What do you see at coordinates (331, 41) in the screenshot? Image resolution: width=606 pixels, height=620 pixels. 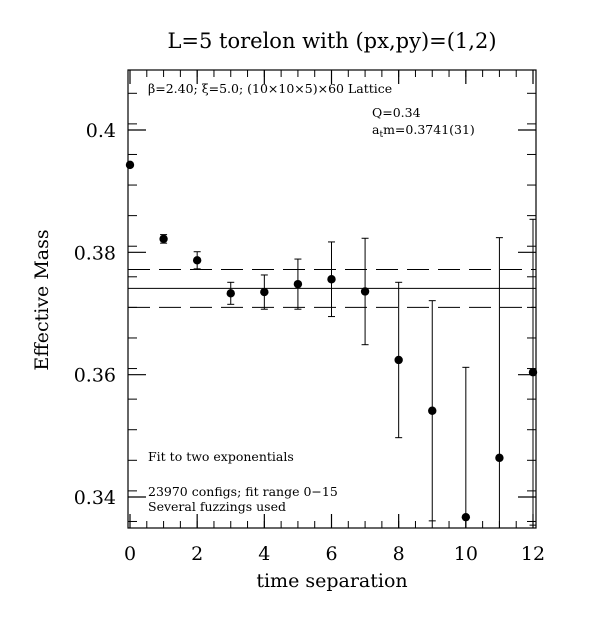 I see `chart-title: L=5 torelon with (px,py)=(1,2)` at bounding box center [331, 41].